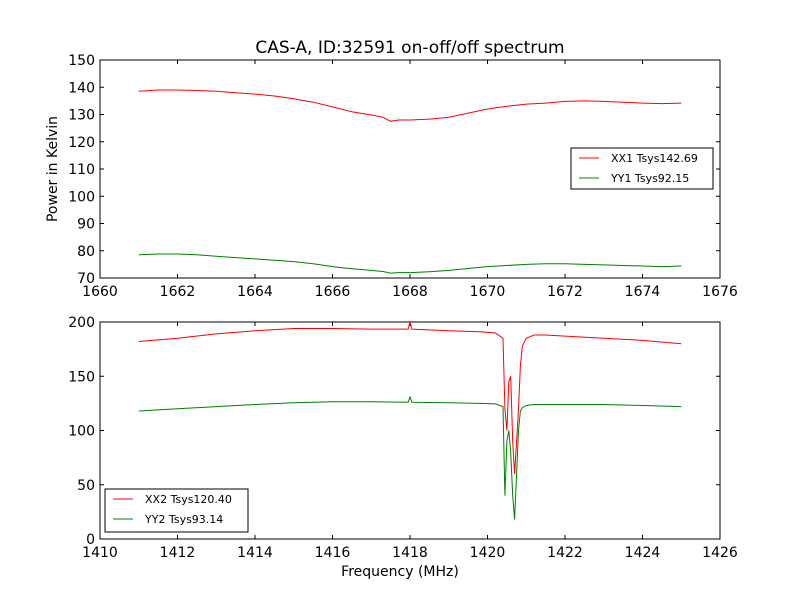 The width and height of the screenshot is (800, 600). I want to click on legend: XX1 Tsys142.69 YY1 Tsys92.15, so click(642, 168).